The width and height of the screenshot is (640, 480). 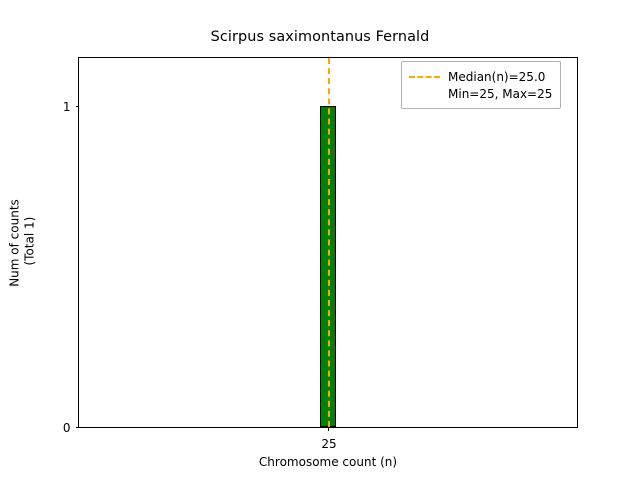 I want to click on legend-label-median: Median(n)=25.0, so click(x=497, y=76).